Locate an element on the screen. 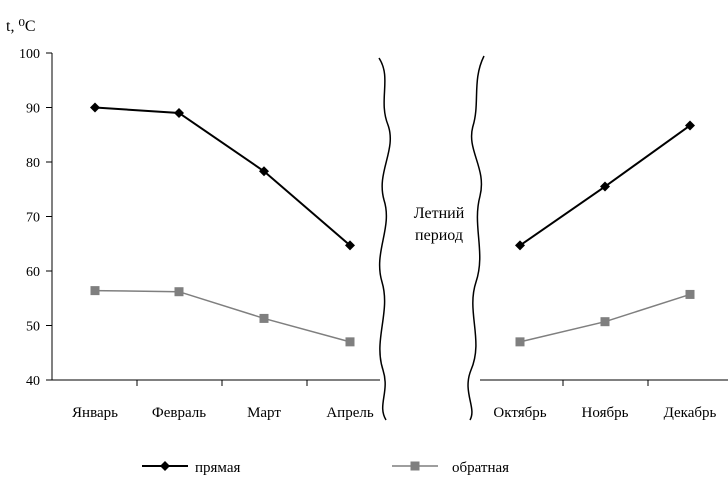 This screenshot has height=479, width=728. y-tick-label: 40 is located at coordinates (33, 381).